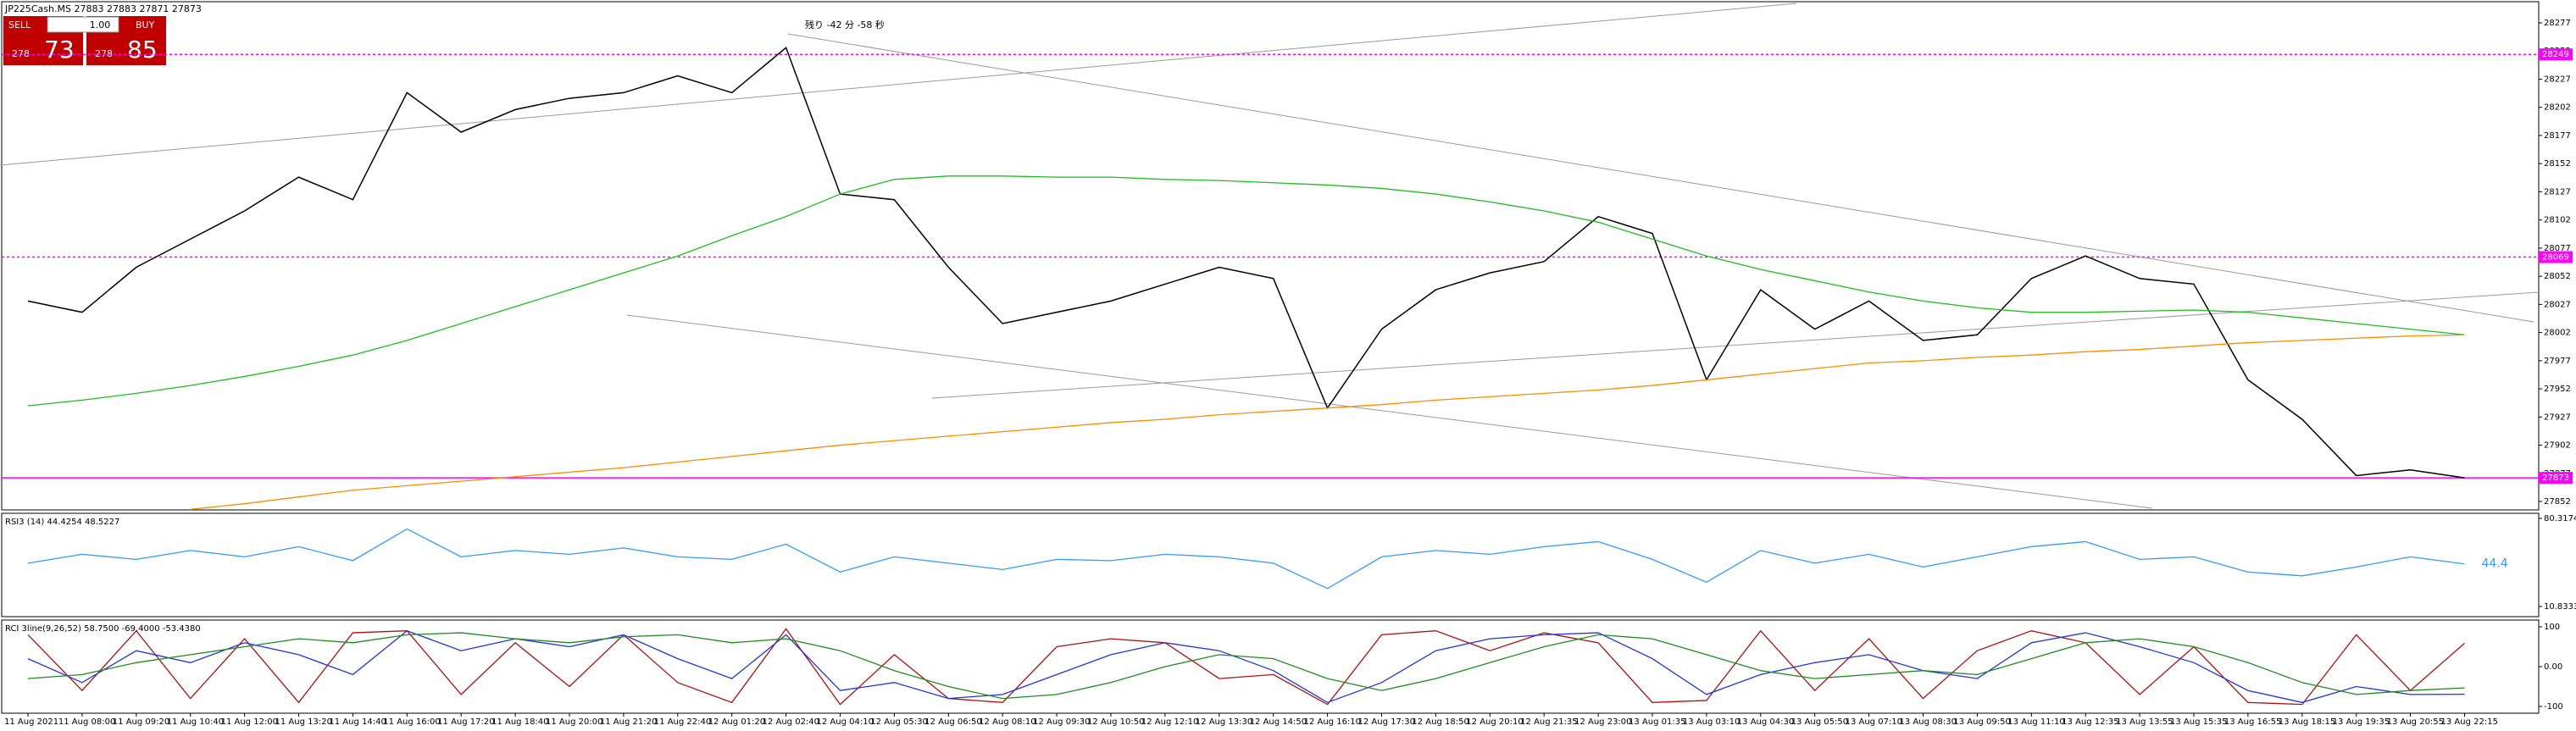  What do you see at coordinates (898, 722) in the screenshot?
I see `x-tick-label: 12 Aug 05:30` at bounding box center [898, 722].